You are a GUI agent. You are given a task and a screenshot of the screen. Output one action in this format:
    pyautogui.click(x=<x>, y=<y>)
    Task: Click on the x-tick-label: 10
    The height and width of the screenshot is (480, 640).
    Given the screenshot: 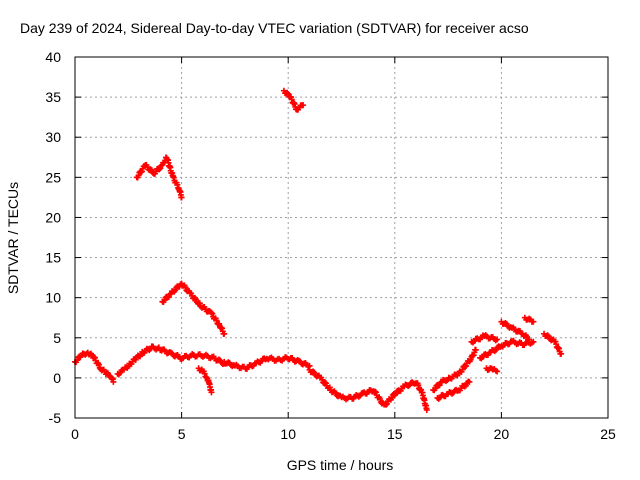 What is the action you would take?
    pyautogui.click(x=288, y=434)
    